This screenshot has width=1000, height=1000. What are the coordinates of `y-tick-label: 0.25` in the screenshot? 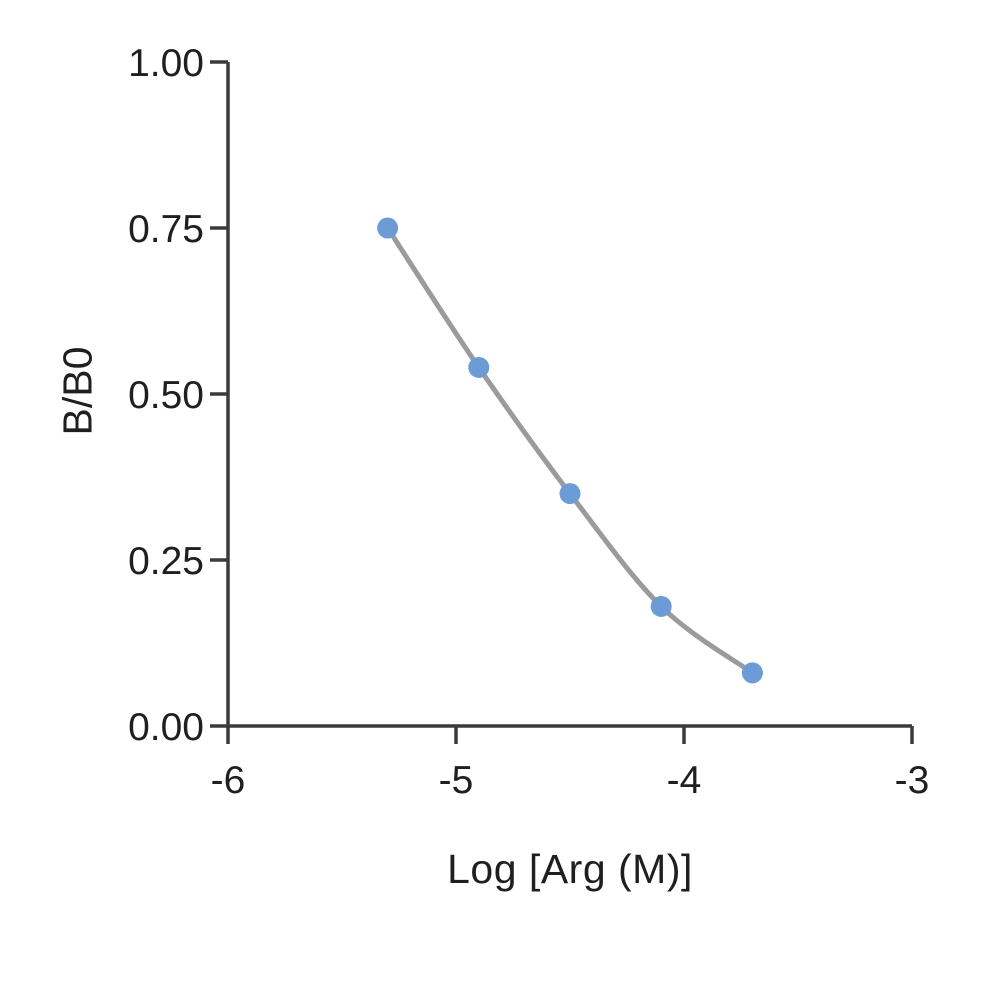 It's located at (166, 561).